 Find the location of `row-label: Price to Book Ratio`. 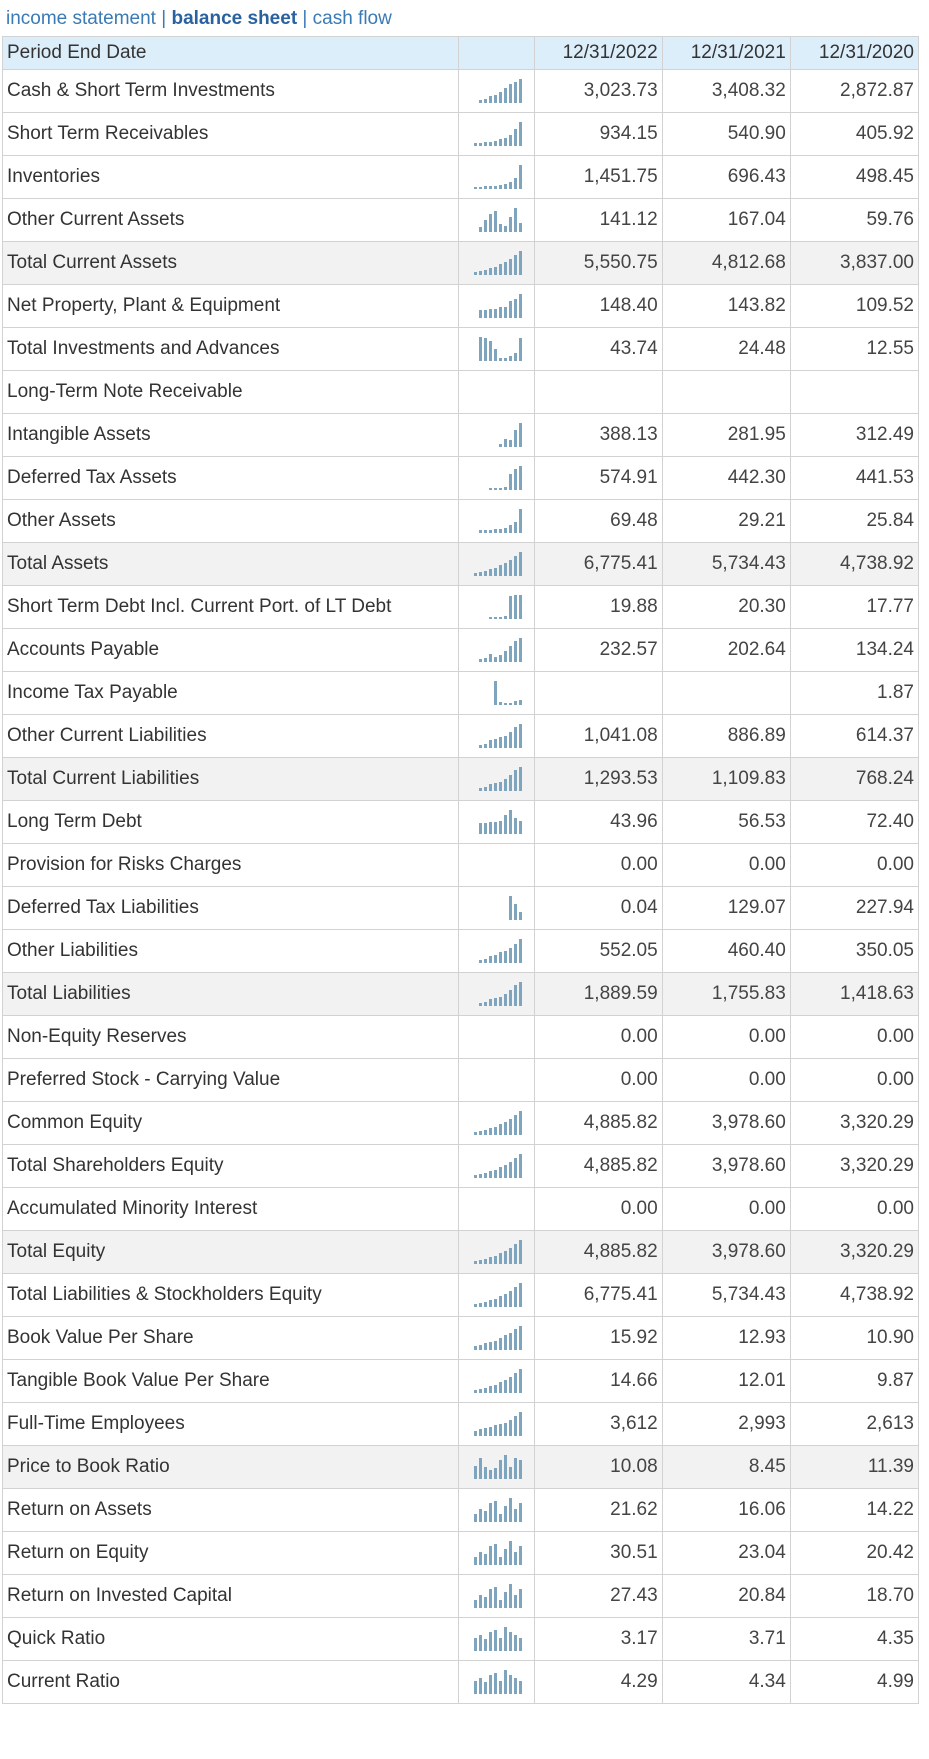

row-label: Price to Book Ratio is located at coordinates (230, 1467).